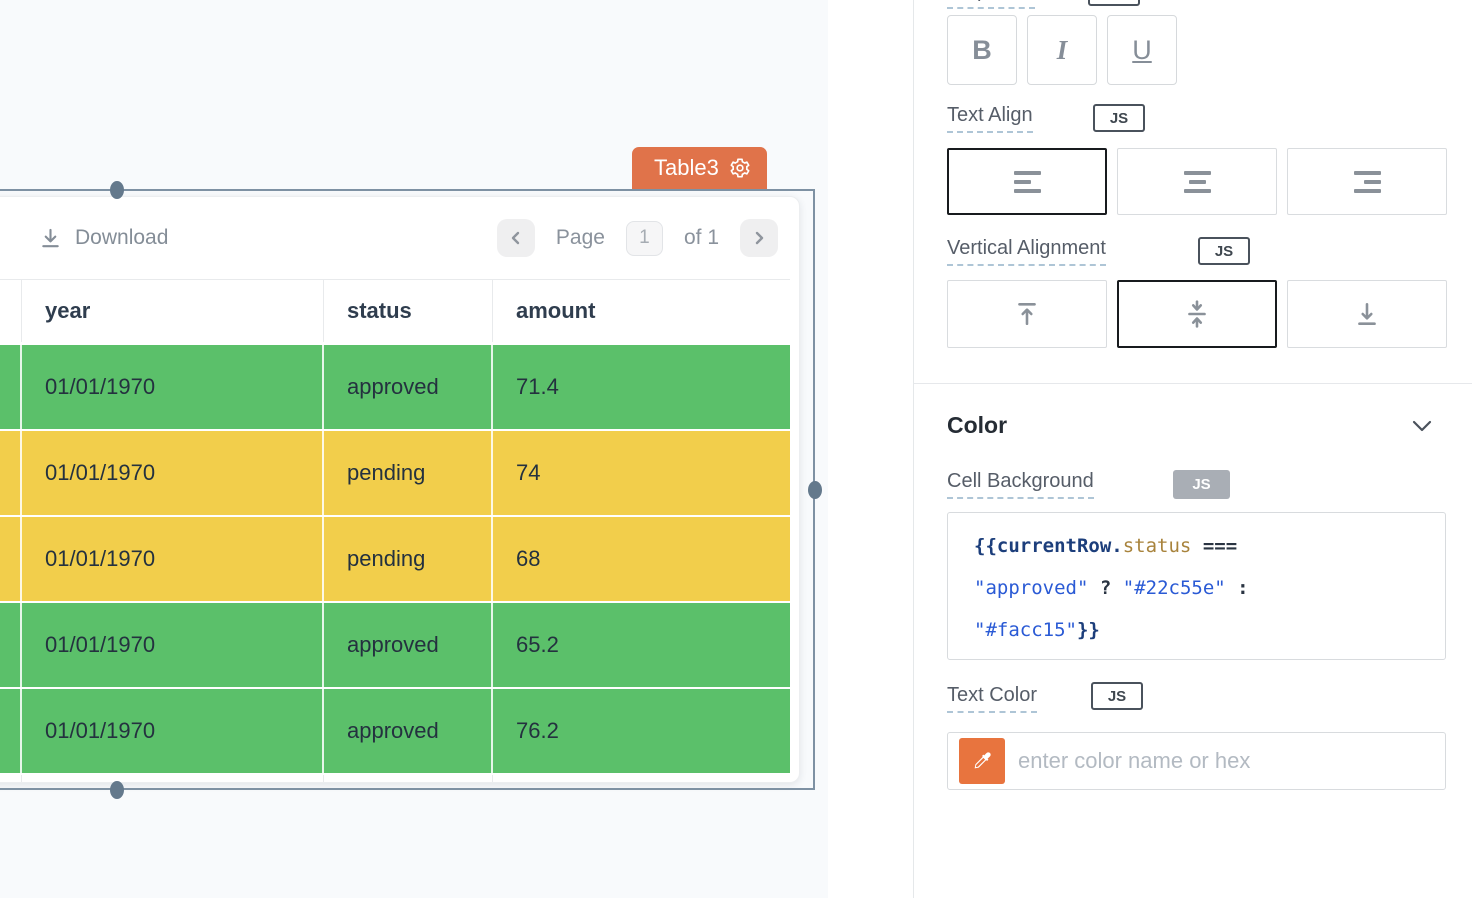  I want to click on pagination: Page of 1, so click(637, 238).